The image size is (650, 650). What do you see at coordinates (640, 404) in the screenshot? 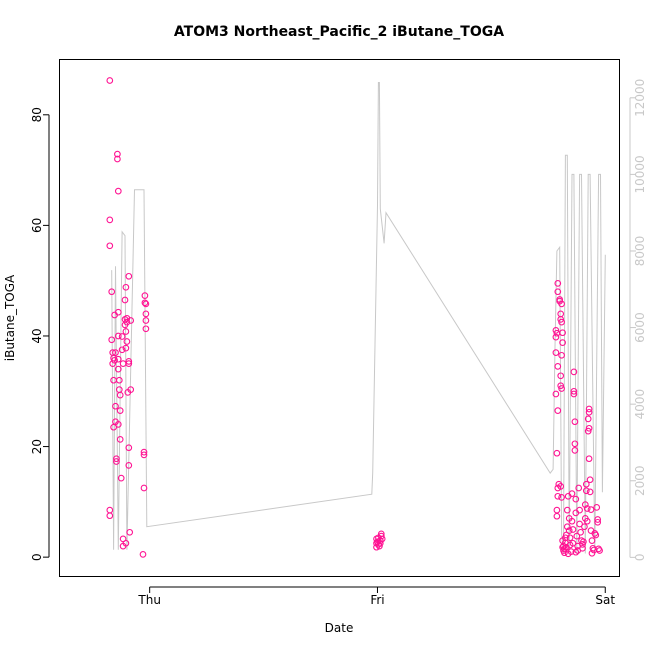
I see `y2-tick-label: 4000` at bounding box center [640, 404].